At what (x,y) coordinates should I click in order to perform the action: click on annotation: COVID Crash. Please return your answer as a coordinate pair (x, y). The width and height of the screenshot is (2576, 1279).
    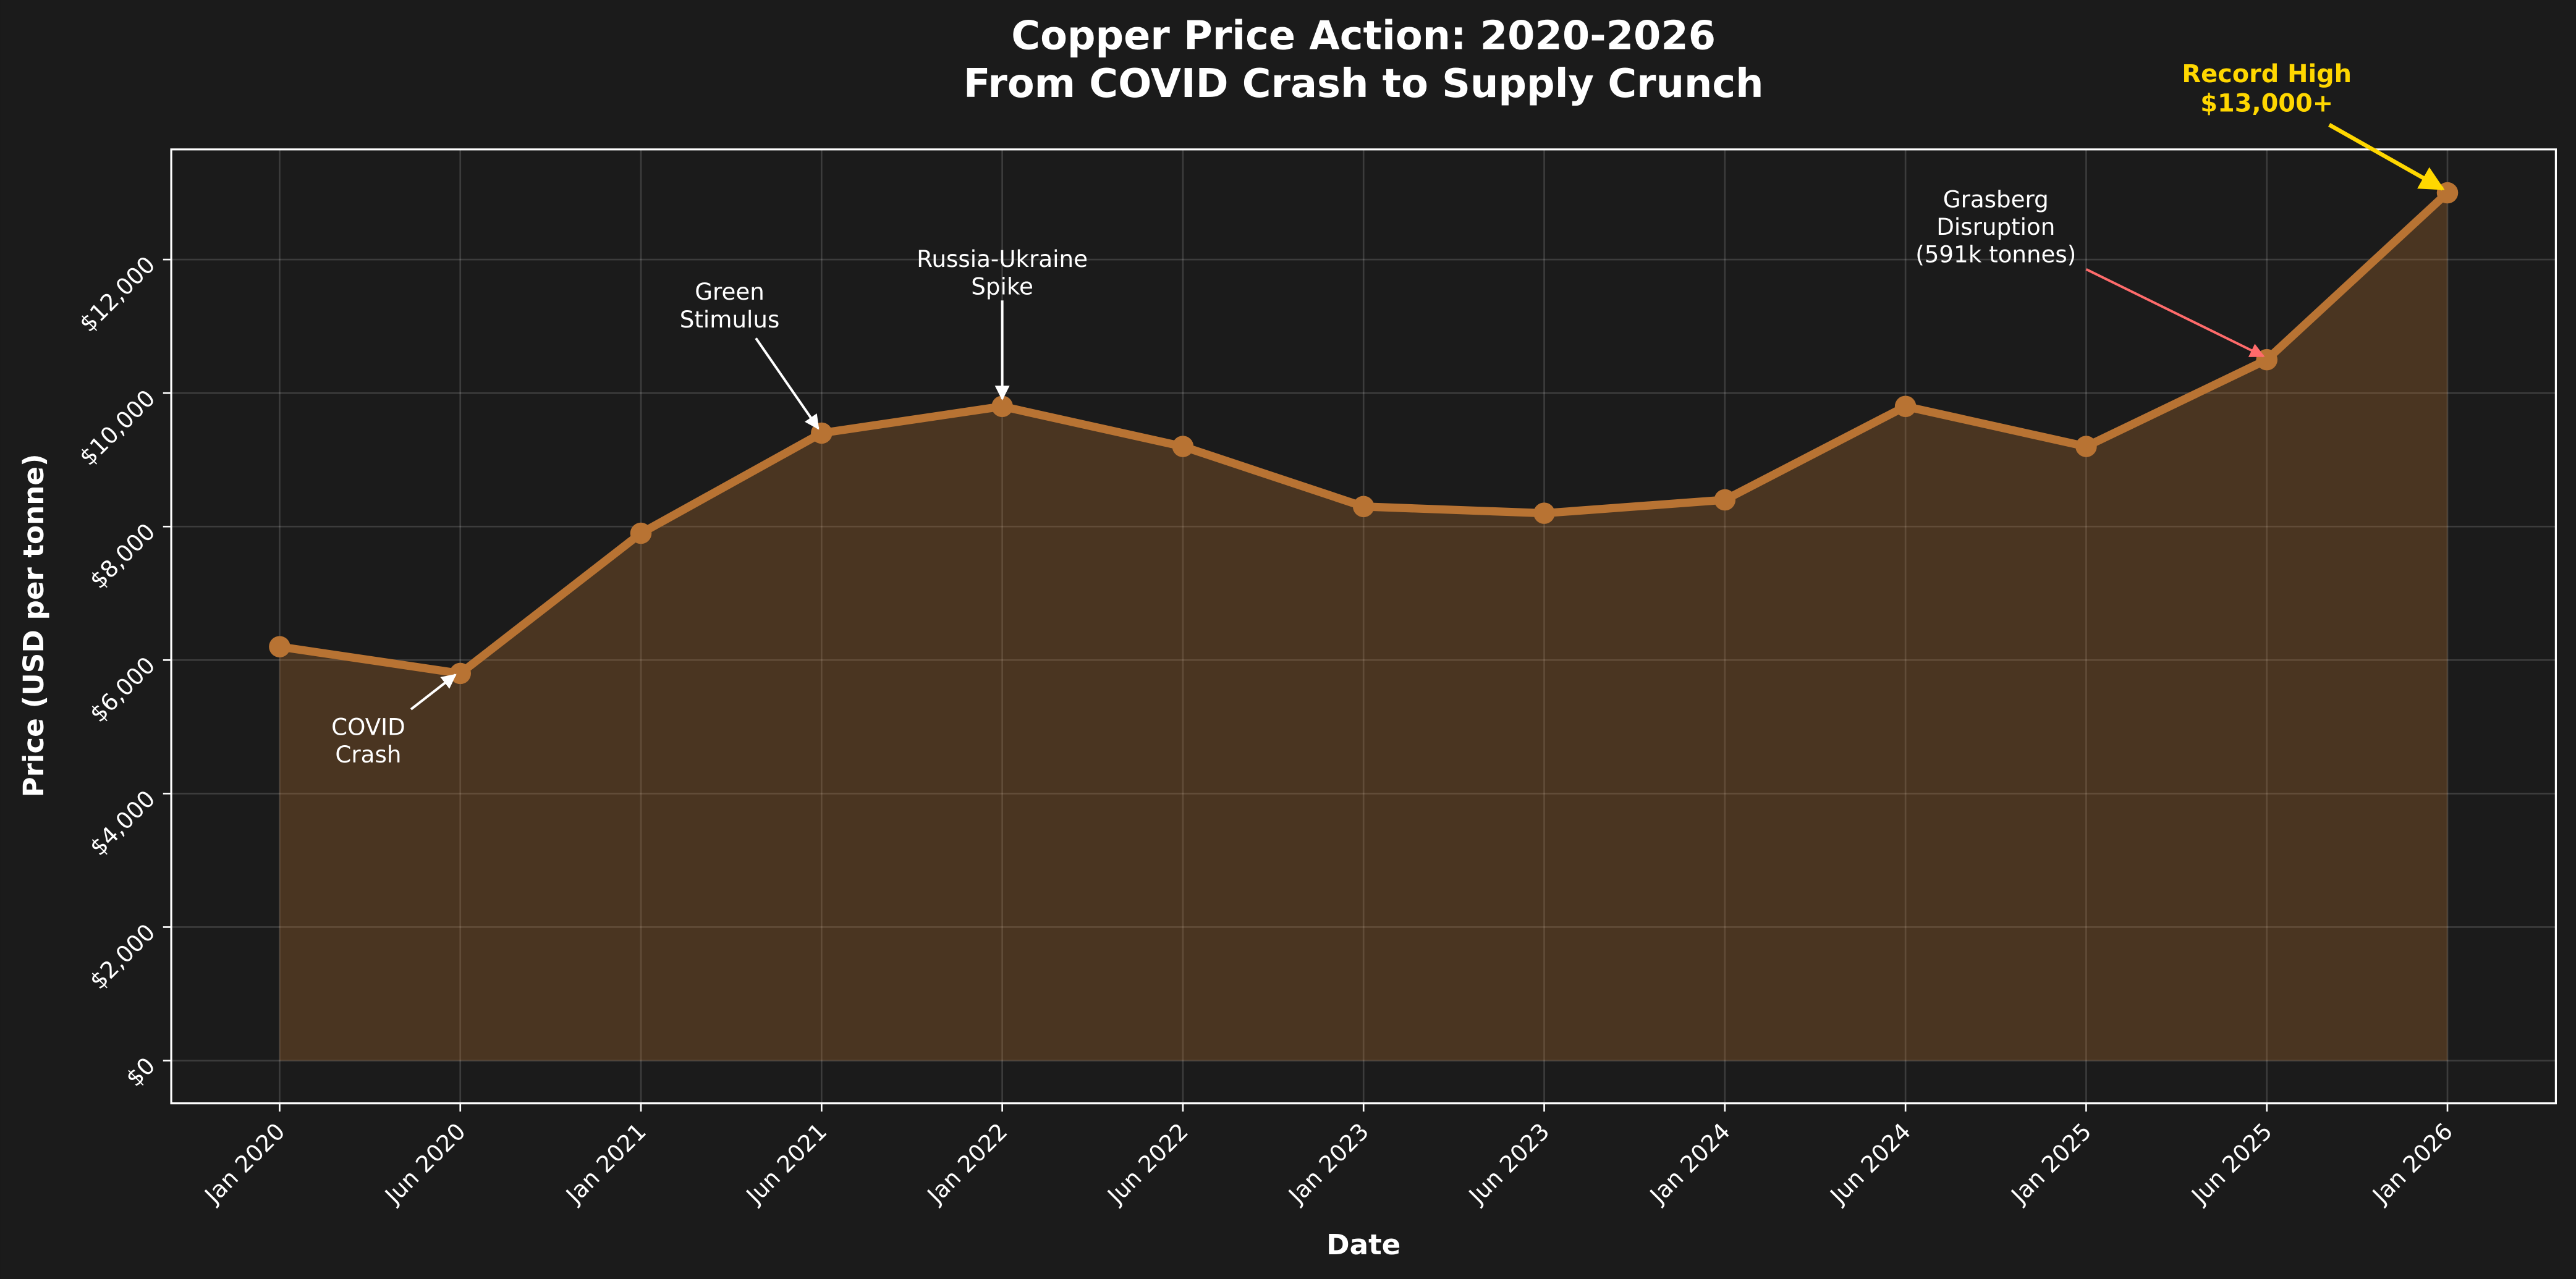
    Looking at the image, I should click on (368, 740).